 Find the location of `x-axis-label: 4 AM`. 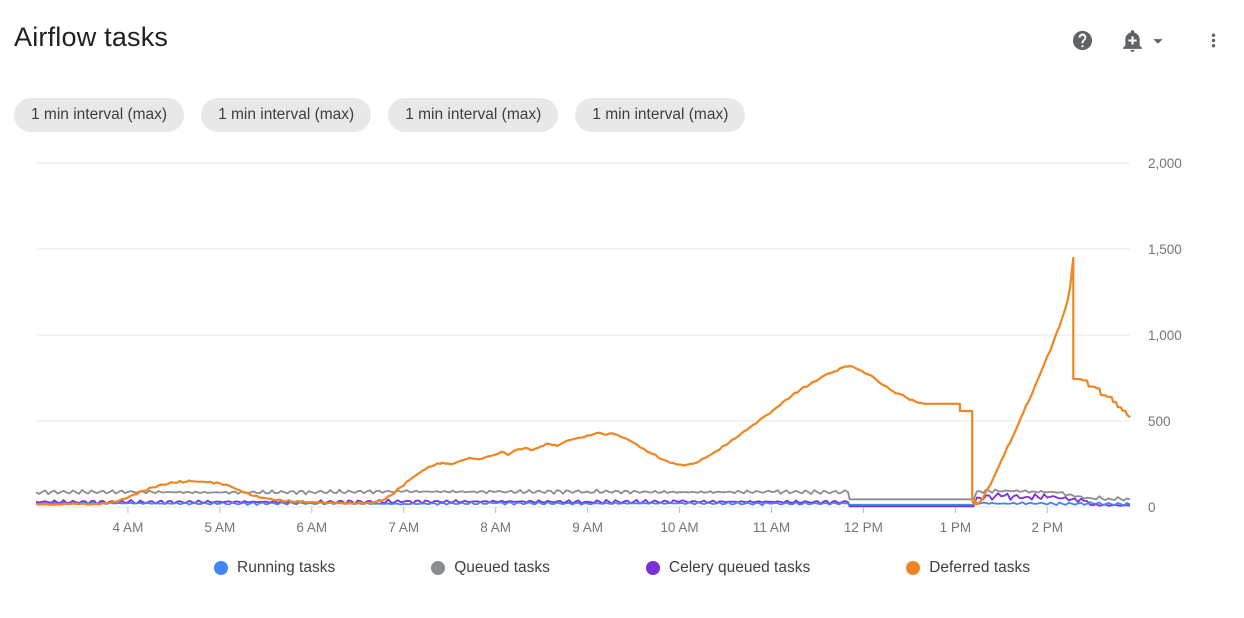

x-axis-label: 4 AM is located at coordinates (128, 527).